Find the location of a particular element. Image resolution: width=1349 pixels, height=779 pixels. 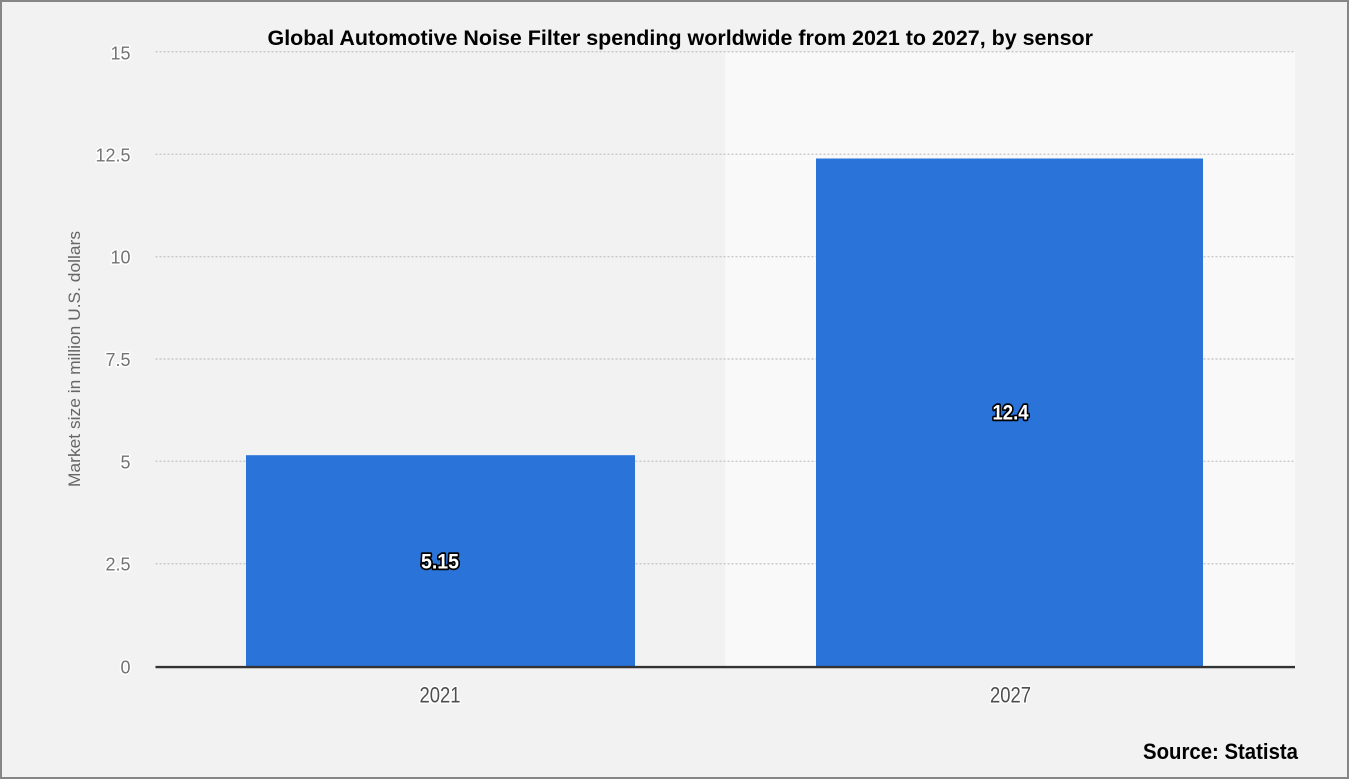

svg-text: 12.5 is located at coordinates (112, 155).